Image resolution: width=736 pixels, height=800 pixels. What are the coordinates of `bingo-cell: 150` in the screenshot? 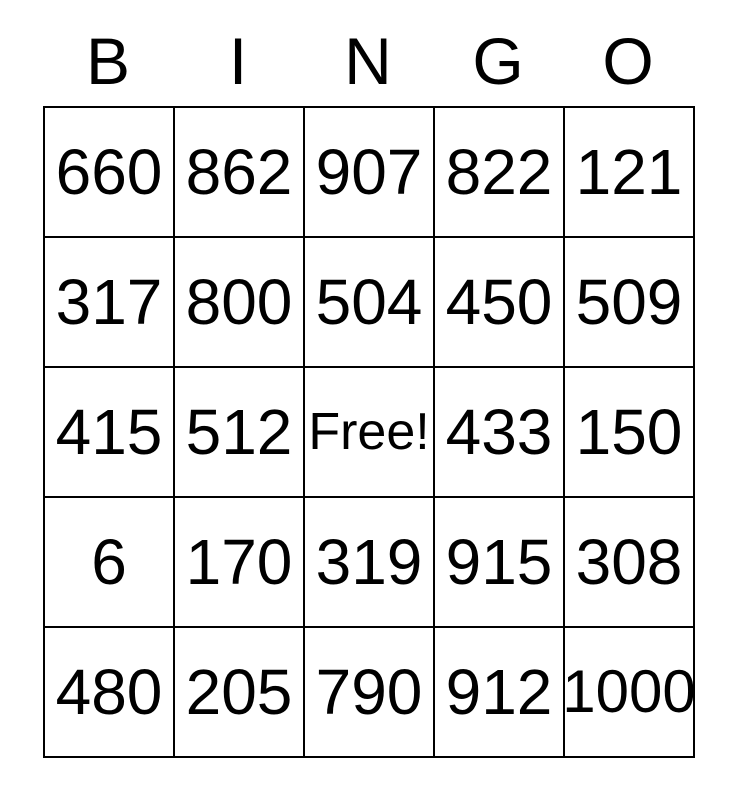 It's located at (630, 433).